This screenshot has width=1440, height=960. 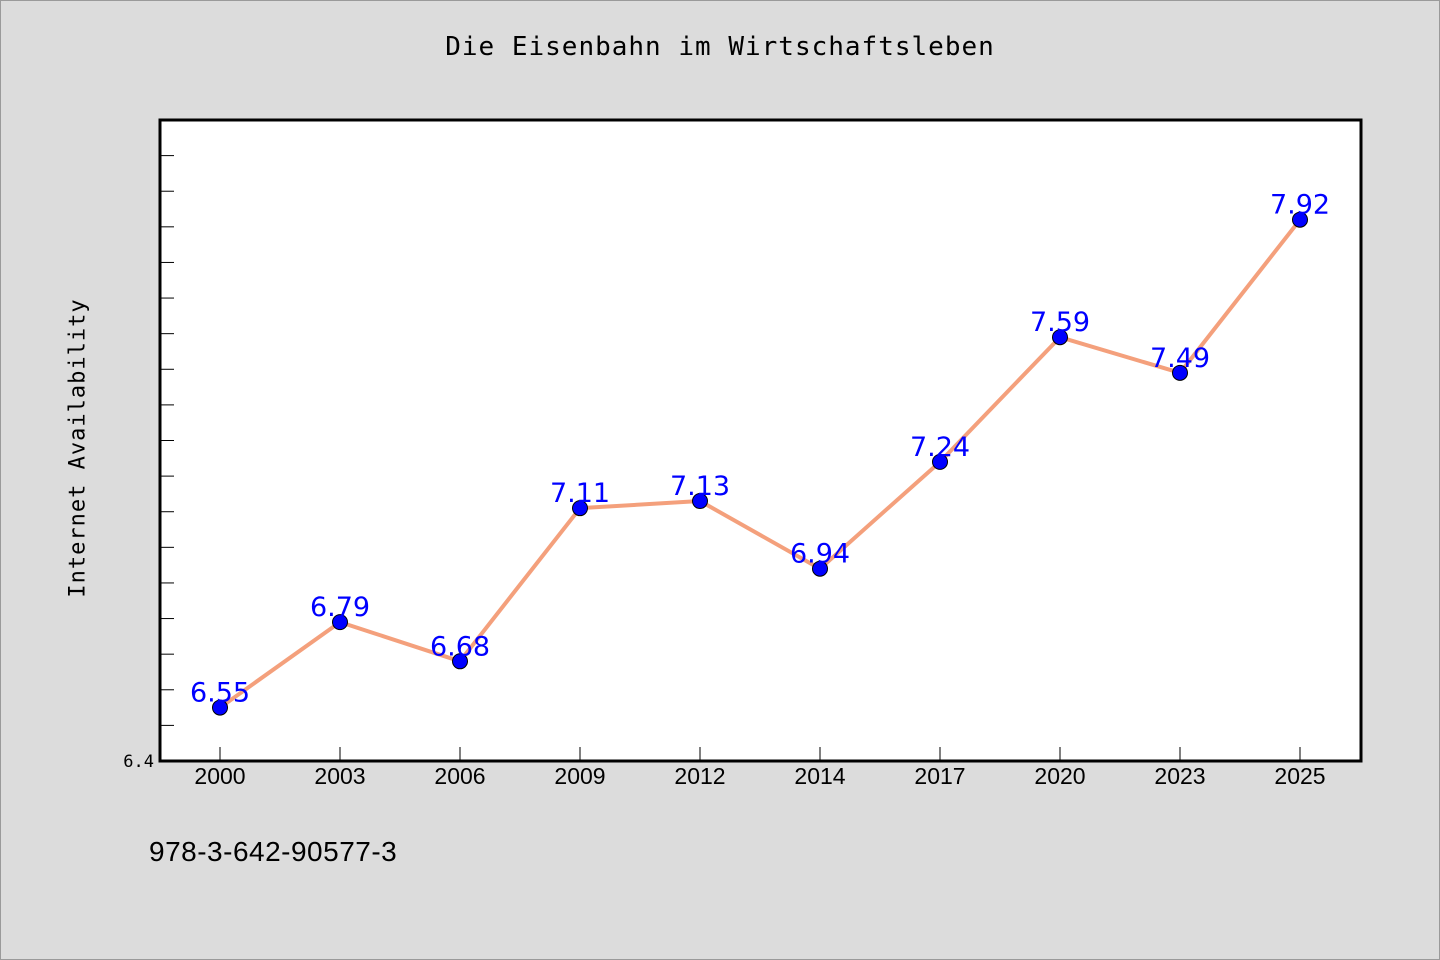 I want to click on x-tick-label: 2025, so click(x=1299, y=776).